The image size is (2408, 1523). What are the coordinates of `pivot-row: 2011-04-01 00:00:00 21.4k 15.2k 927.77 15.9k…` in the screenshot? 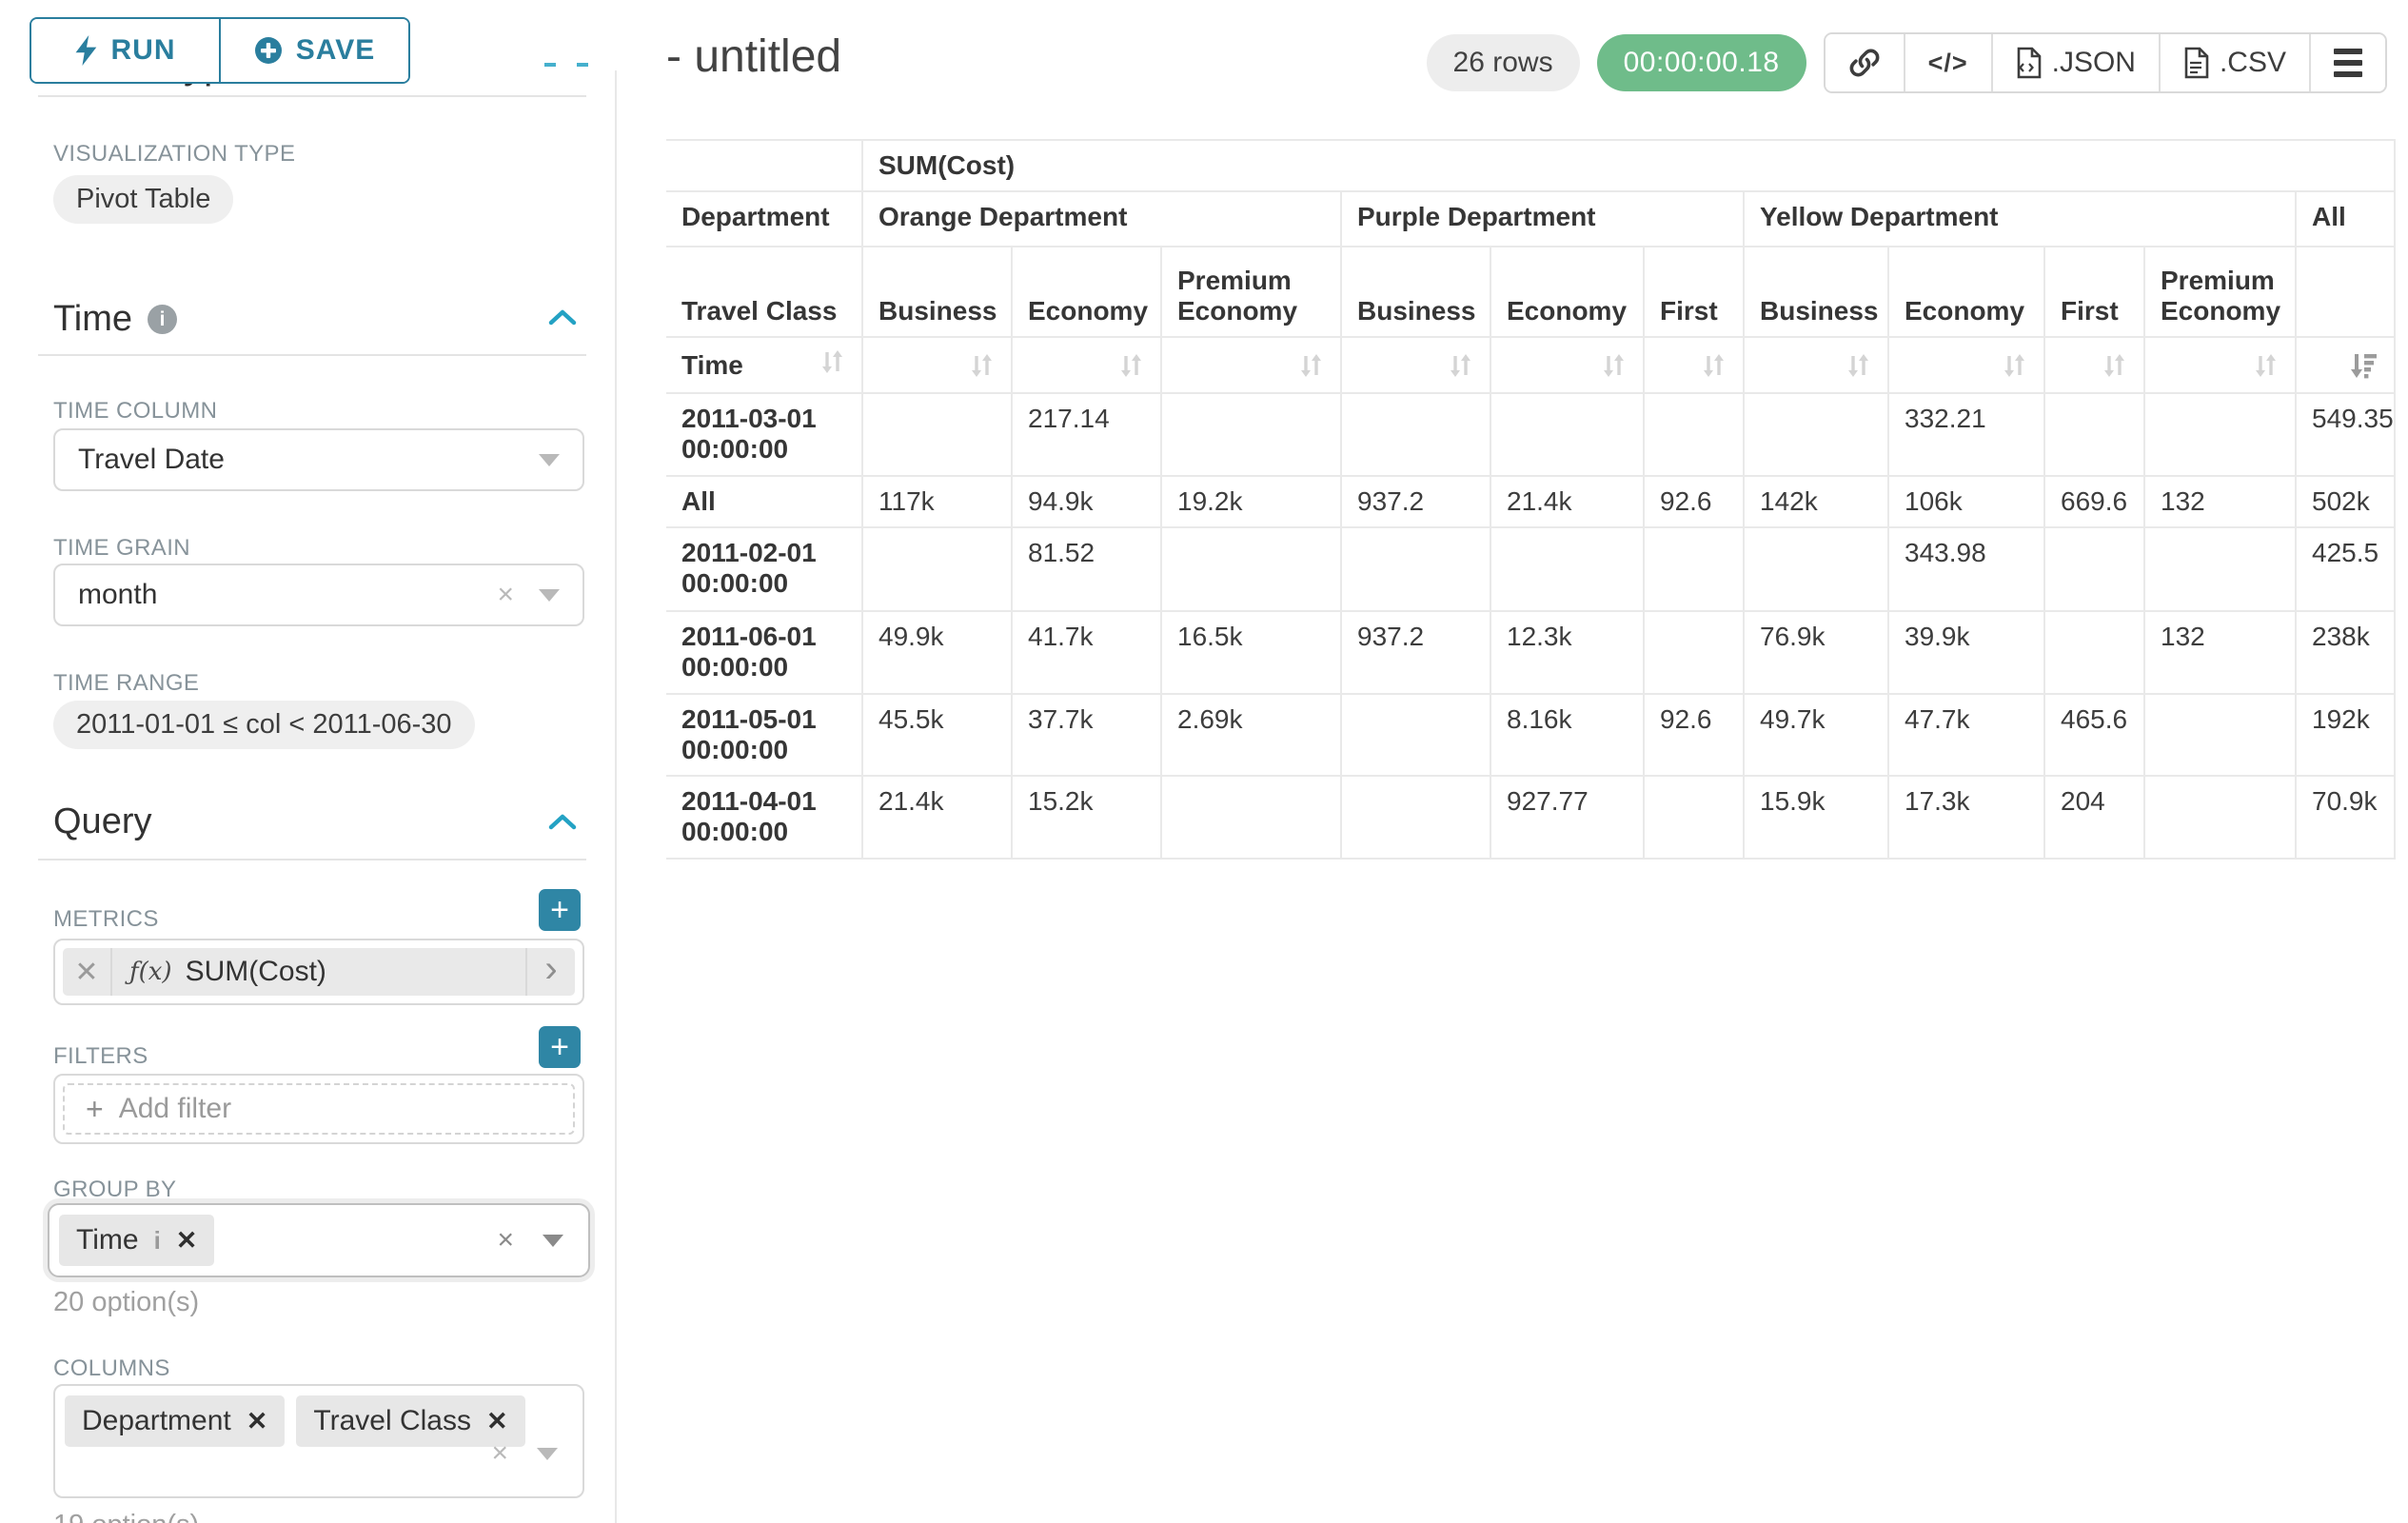 It's located at (1531, 818).